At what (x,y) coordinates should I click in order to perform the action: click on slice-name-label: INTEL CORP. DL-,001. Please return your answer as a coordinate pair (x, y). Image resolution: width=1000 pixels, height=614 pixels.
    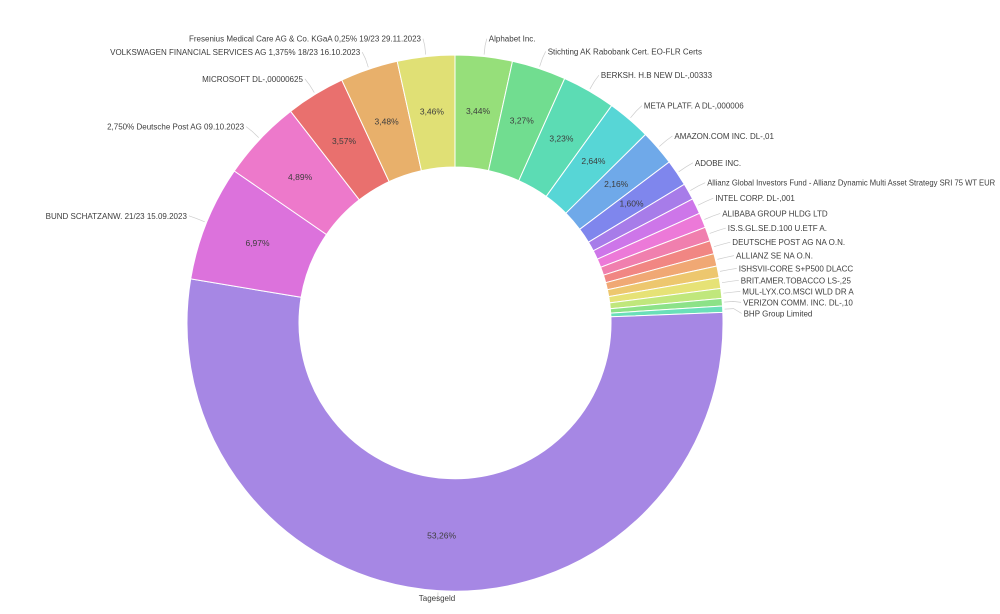
    Looking at the image, I should click on (755, 198).